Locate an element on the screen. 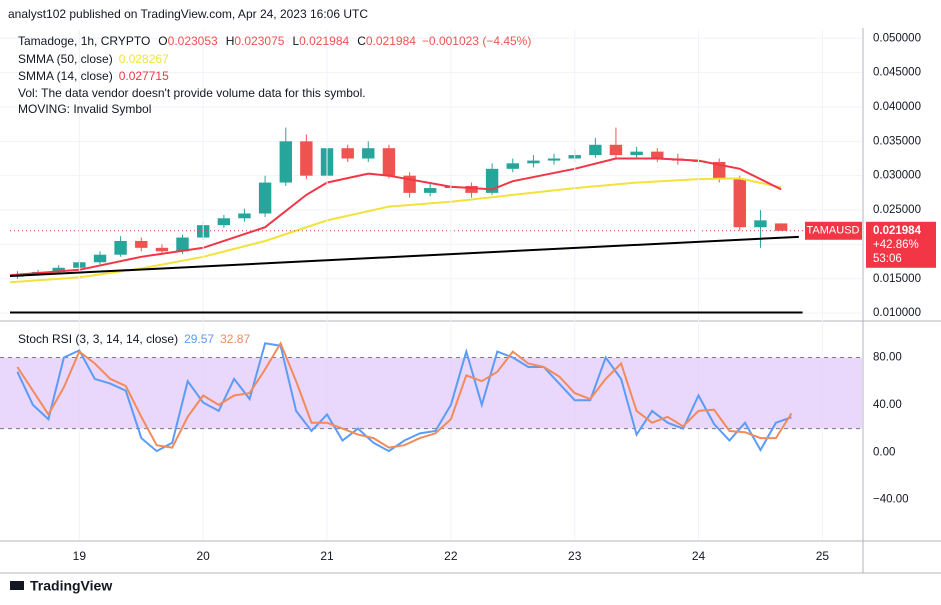 The width and height of the screenshot is (941, 605). ohlc-label: O is located at coordinates (162, 41).